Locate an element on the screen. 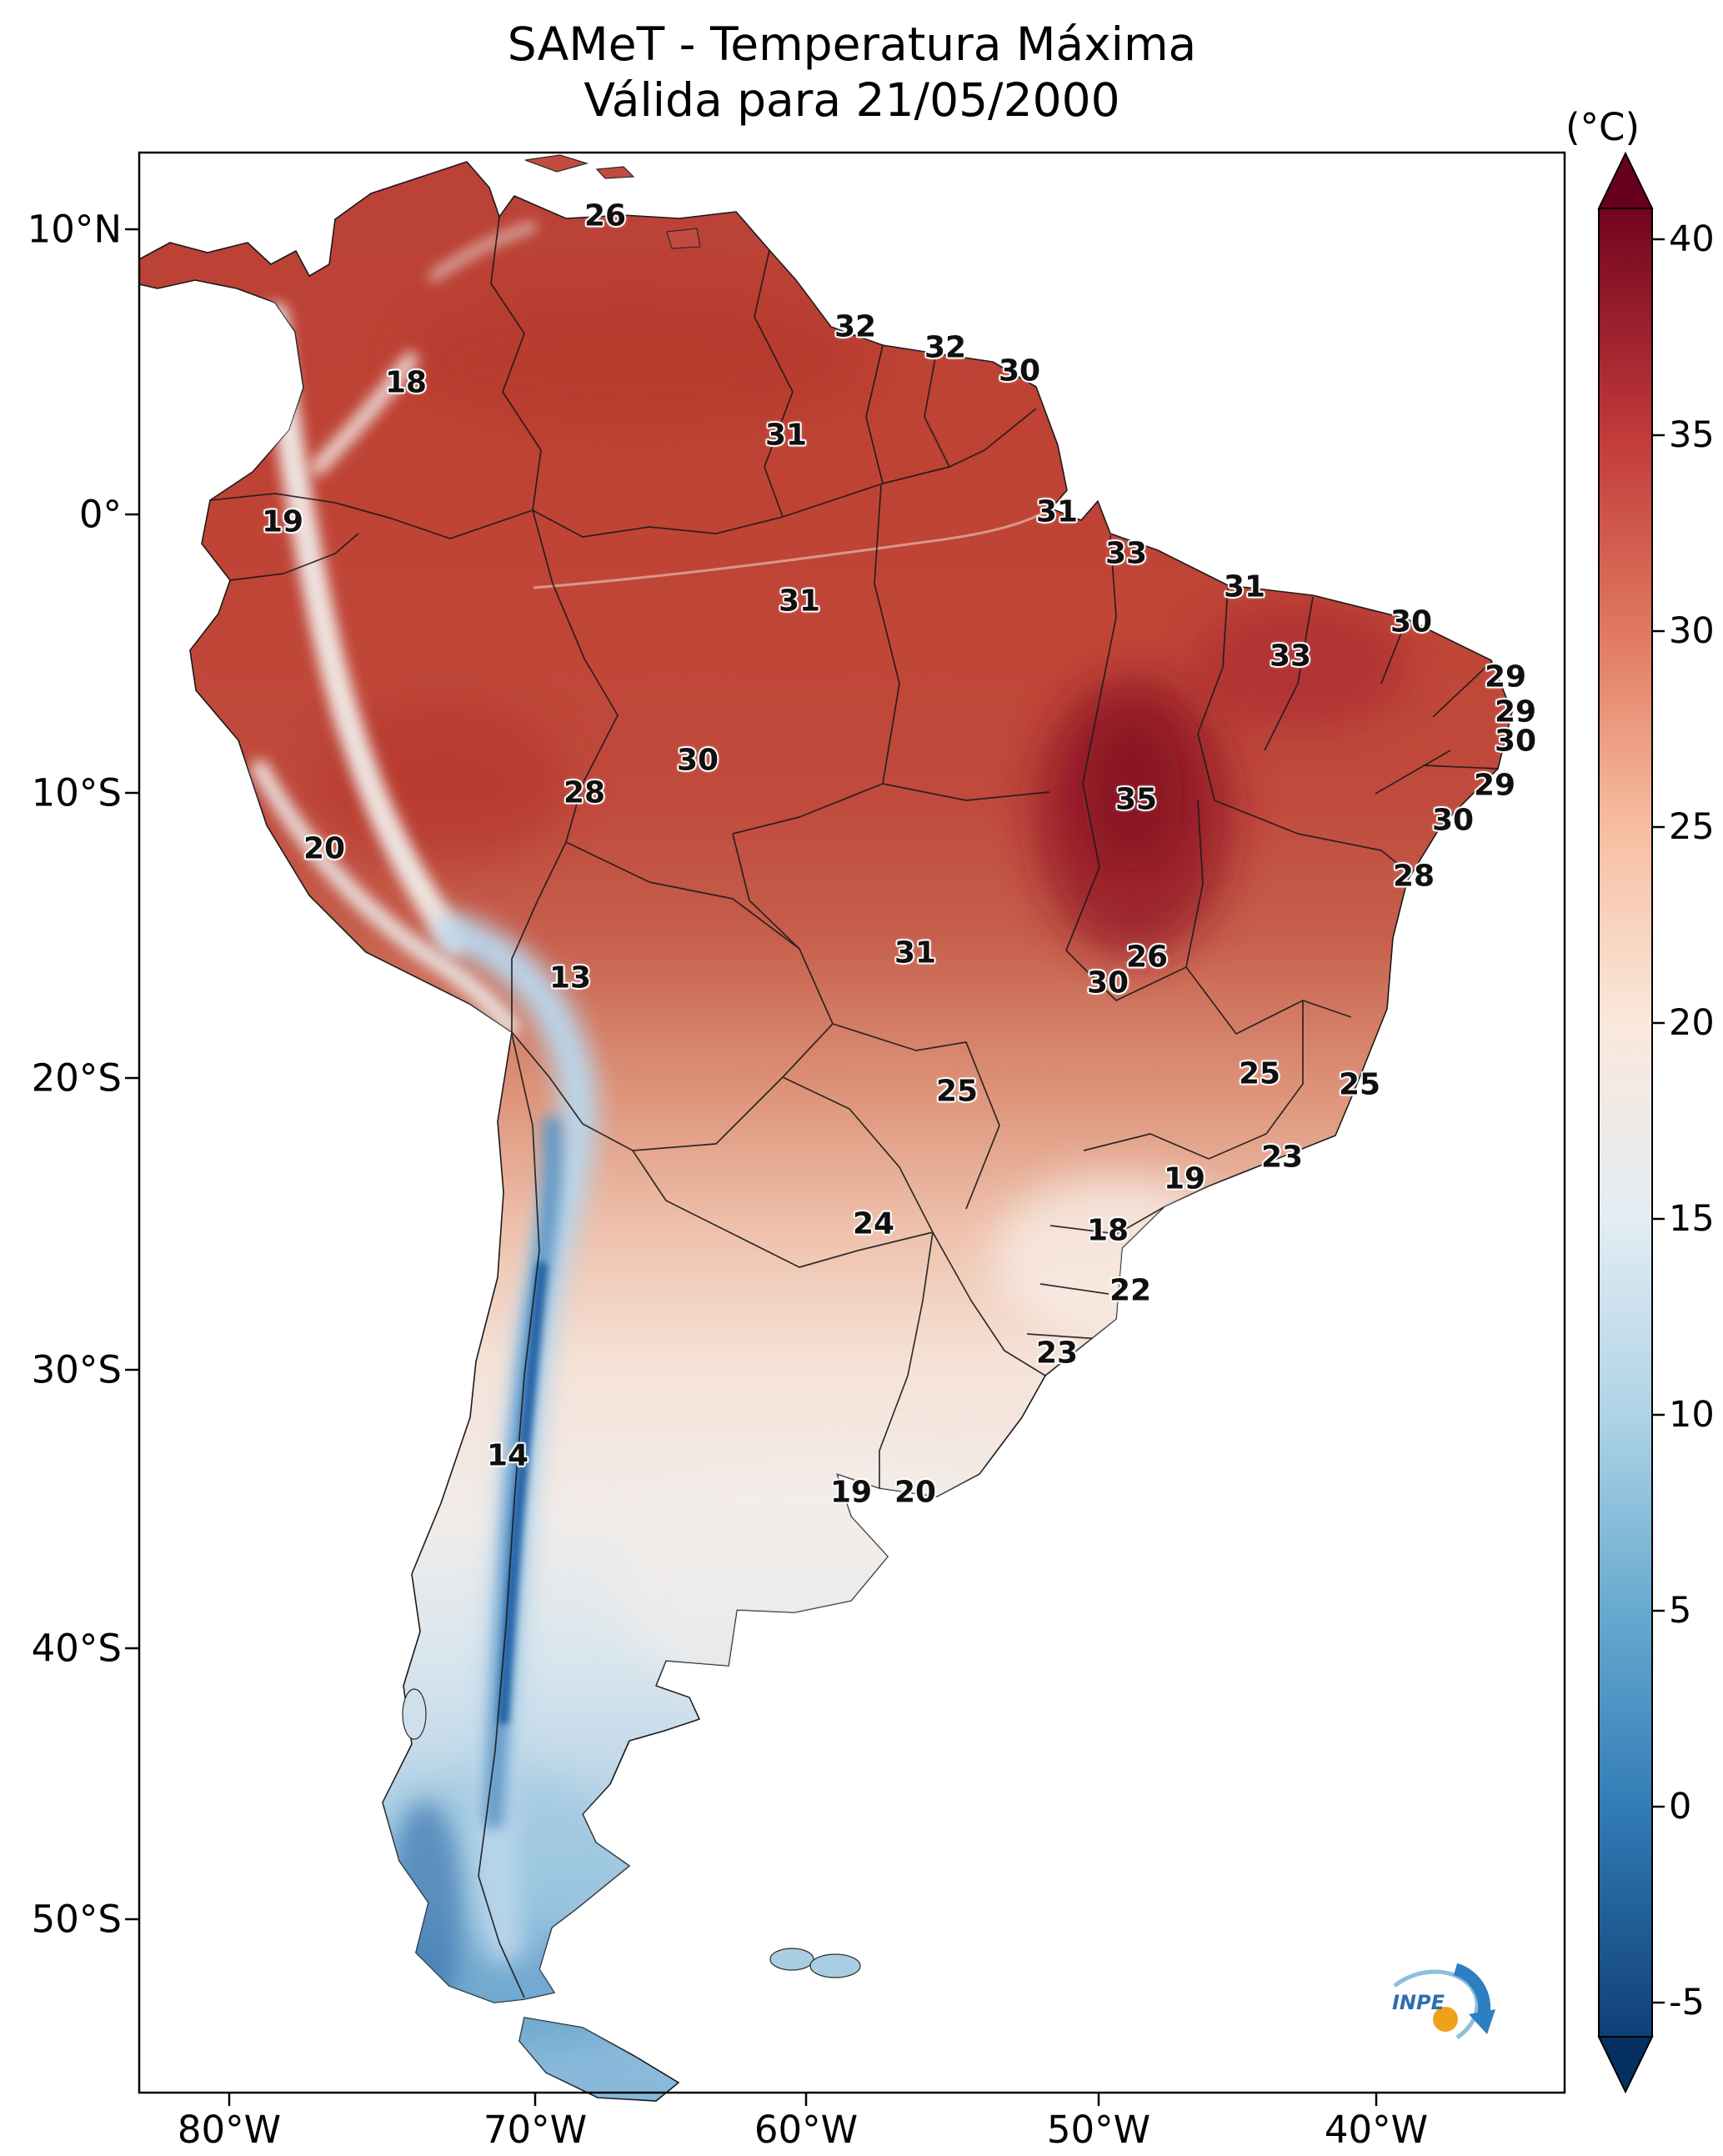 This screenshot has height=2156, width=1723. colorbar is located at coordinates (1625, 1122).